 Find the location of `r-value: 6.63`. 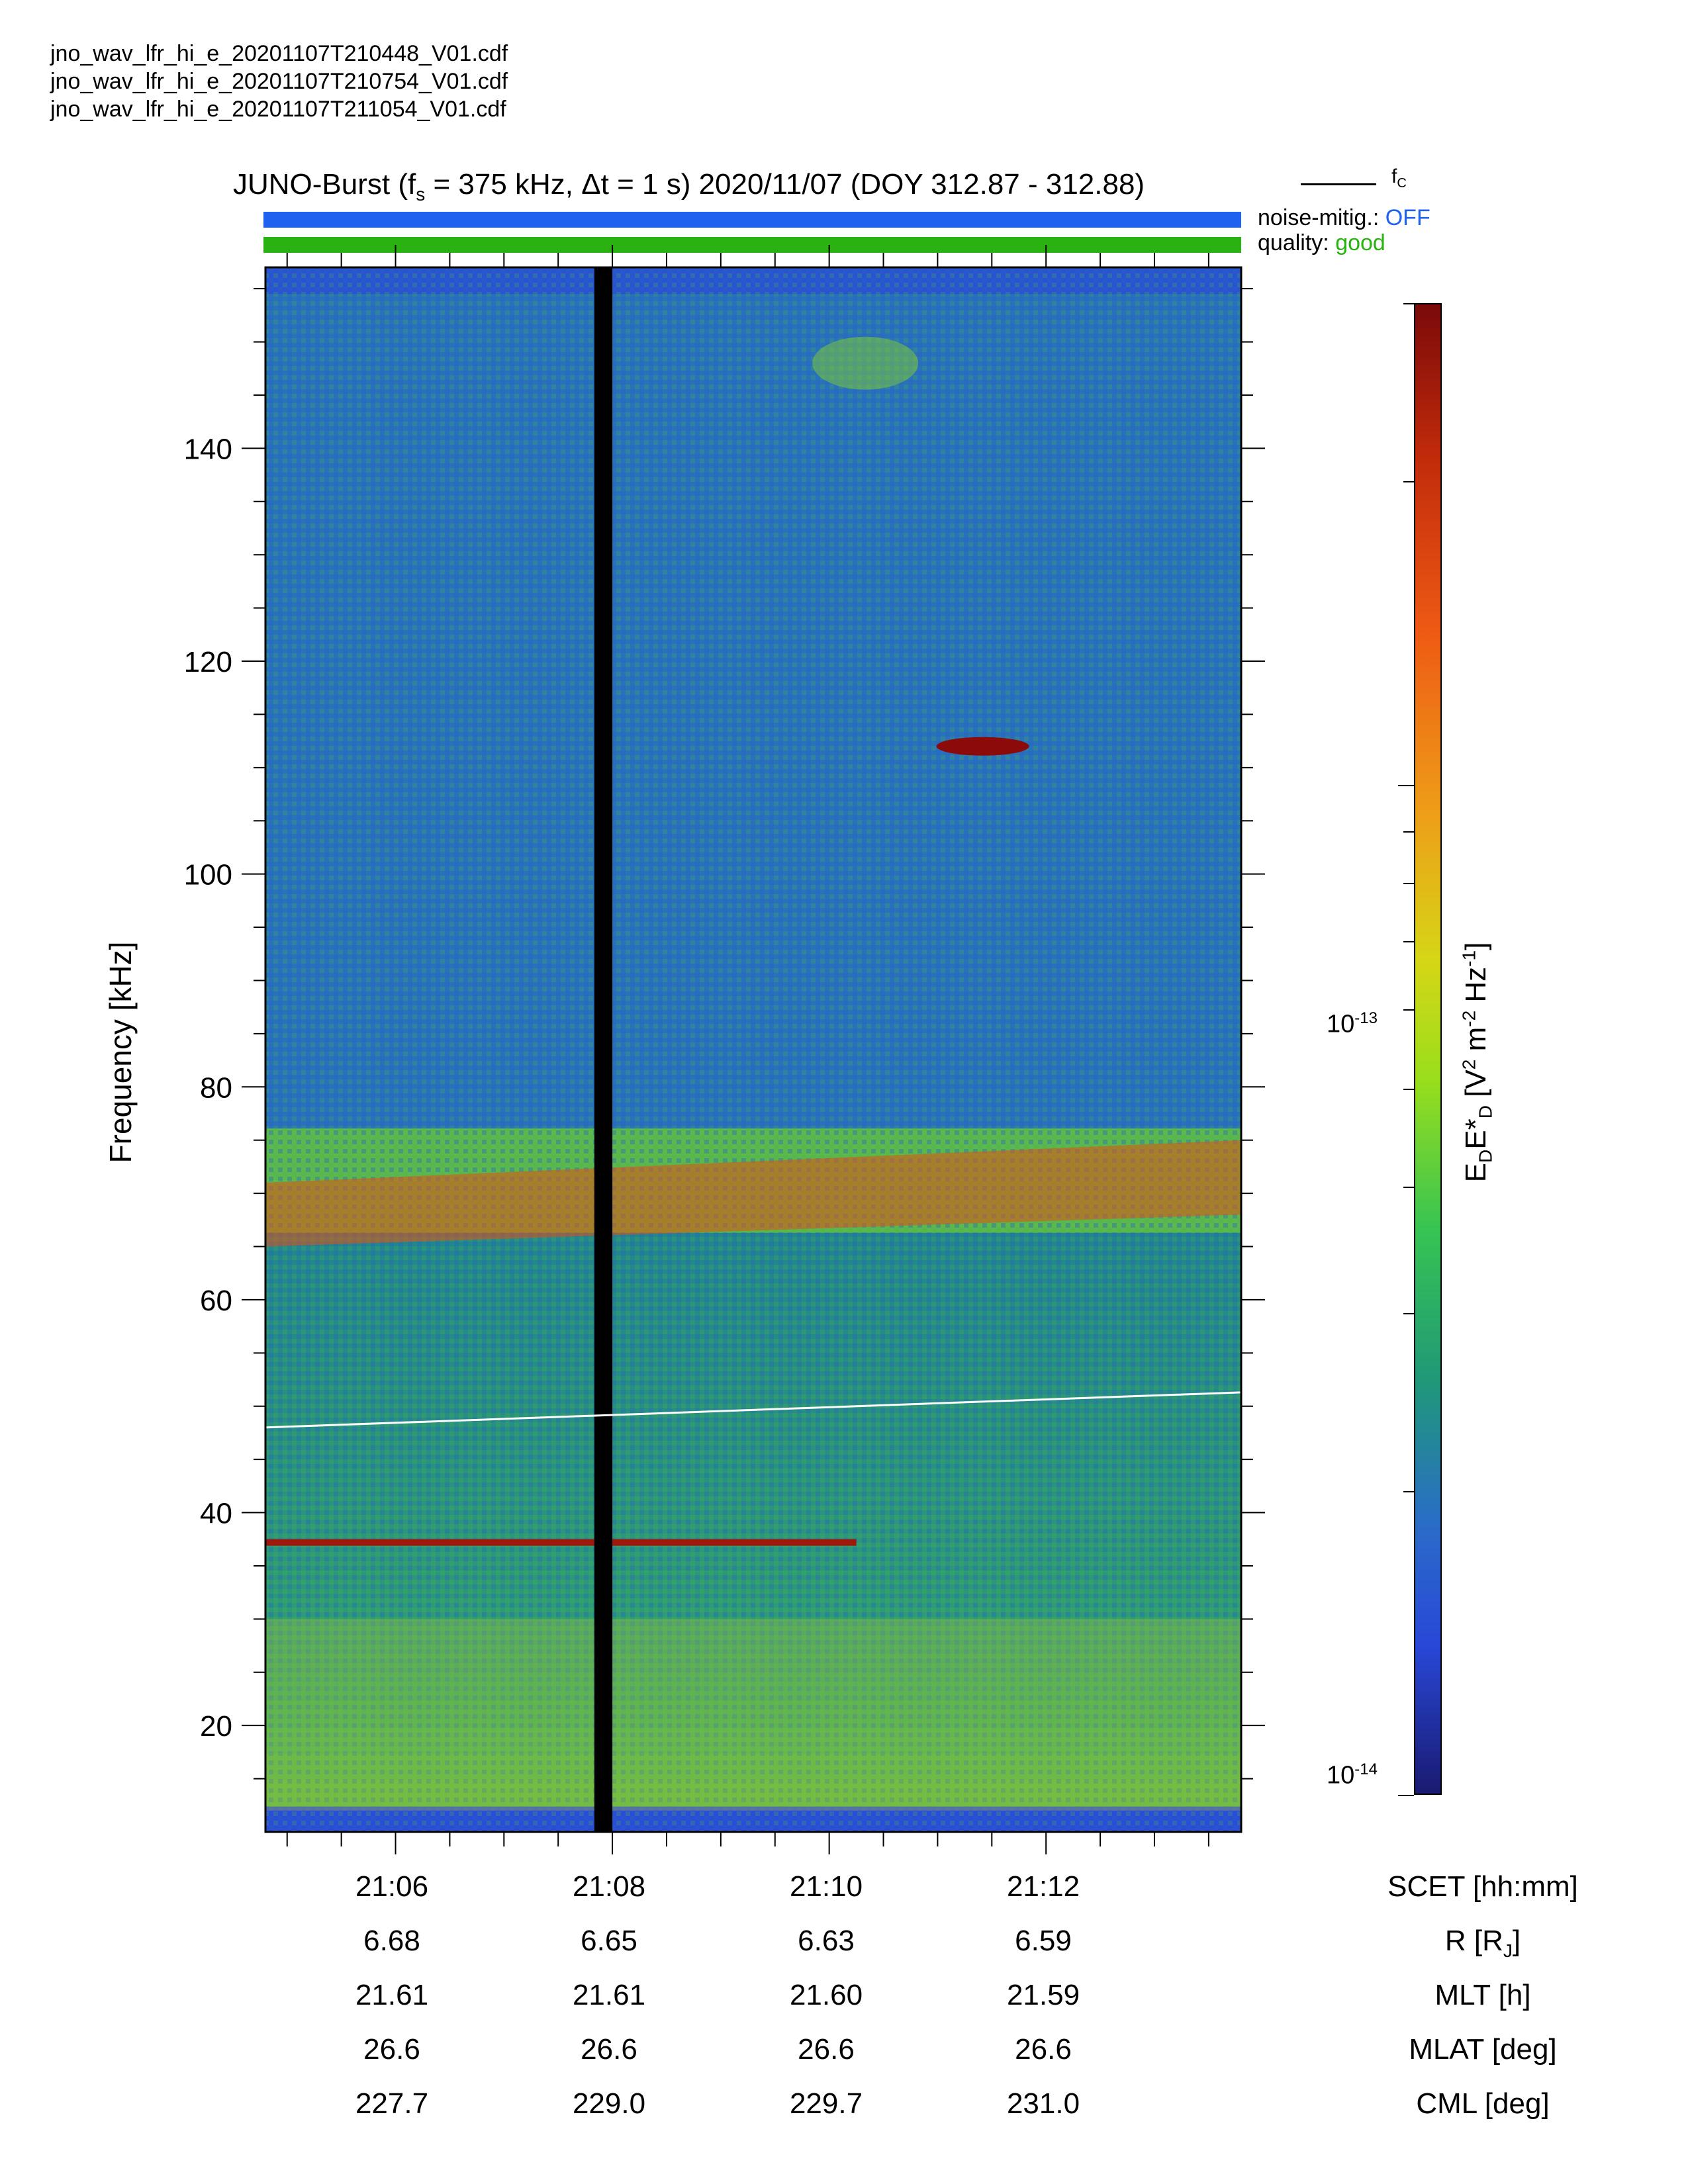

r-value: 6.63 is located at coordinates (826, 1941).